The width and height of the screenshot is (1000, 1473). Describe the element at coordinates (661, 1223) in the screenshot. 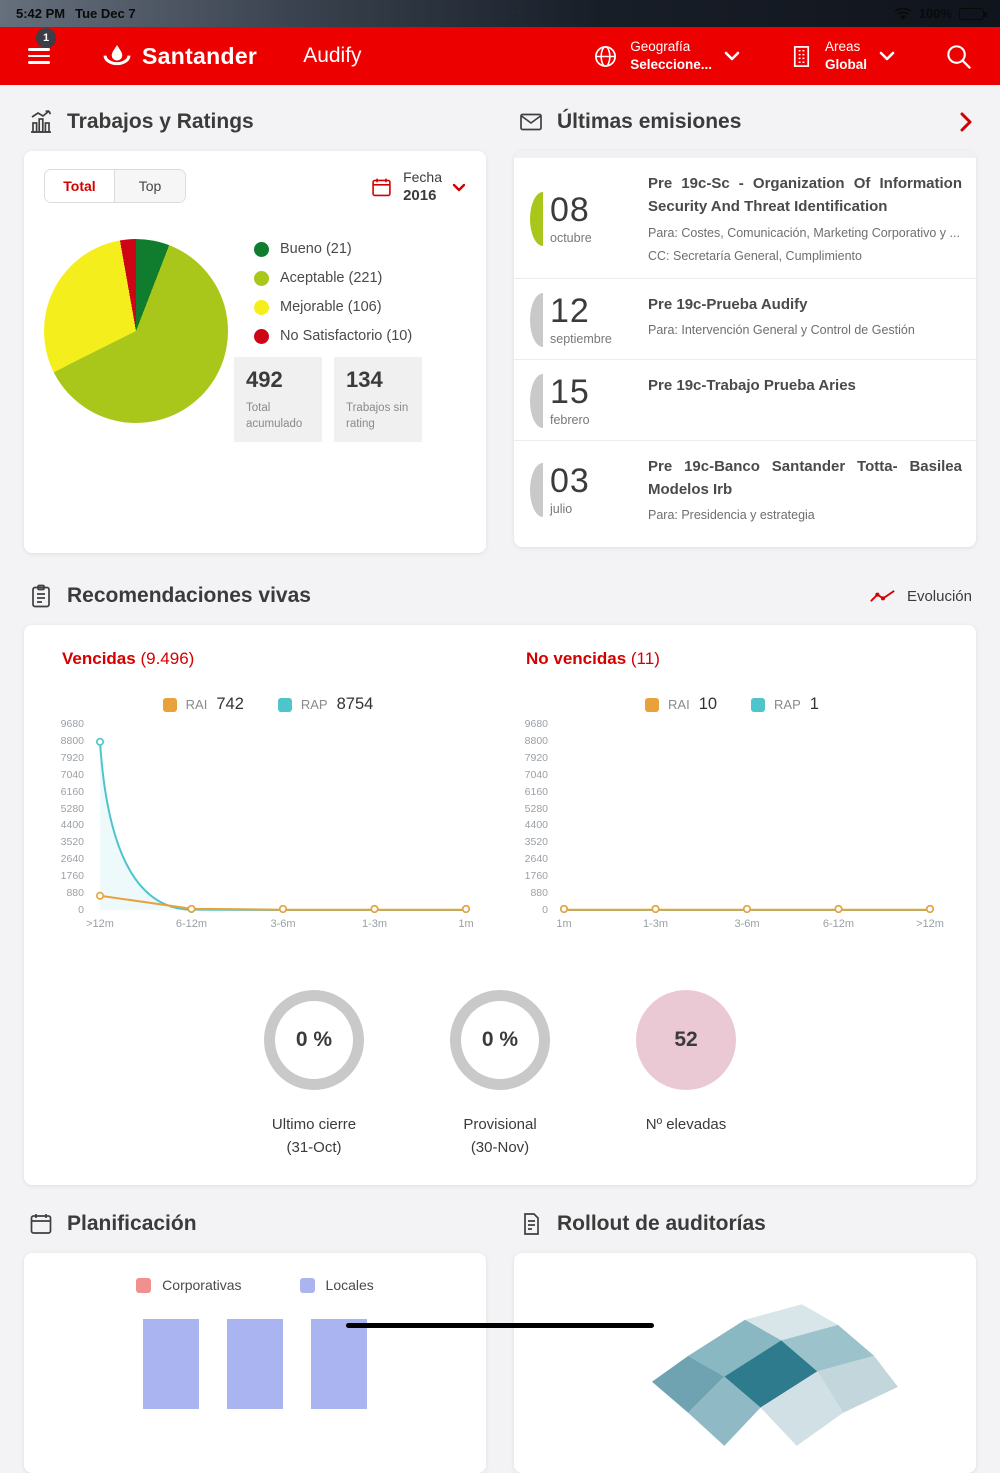

I see `page-title-rollout: Rollout de auditorías` at that location.